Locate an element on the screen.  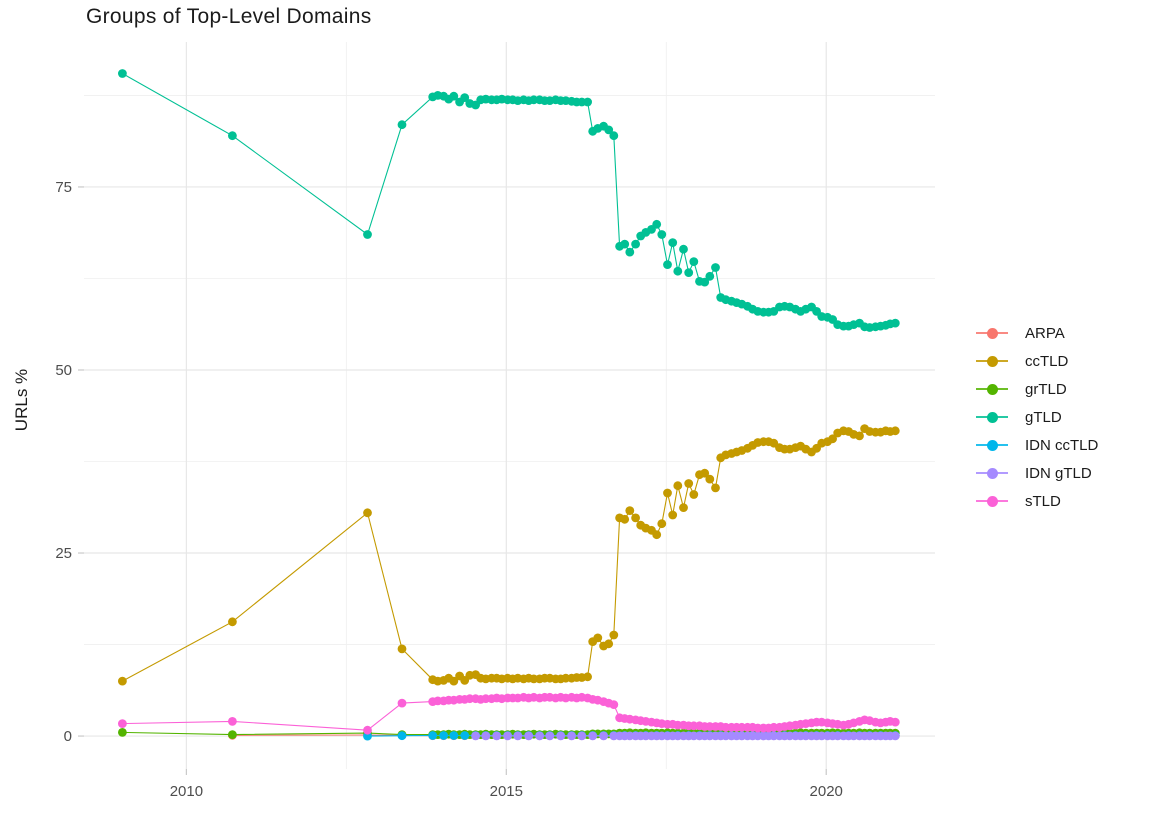
y-axis-label: URLs % is located at coordinates (21, 400).